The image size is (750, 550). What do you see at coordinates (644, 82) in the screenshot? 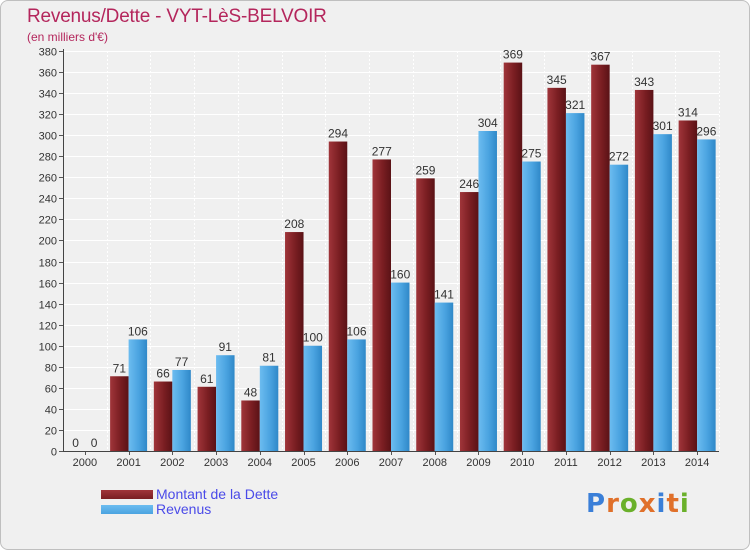
I see `label-dette-2013: 343` at bounding box center [644, 82].